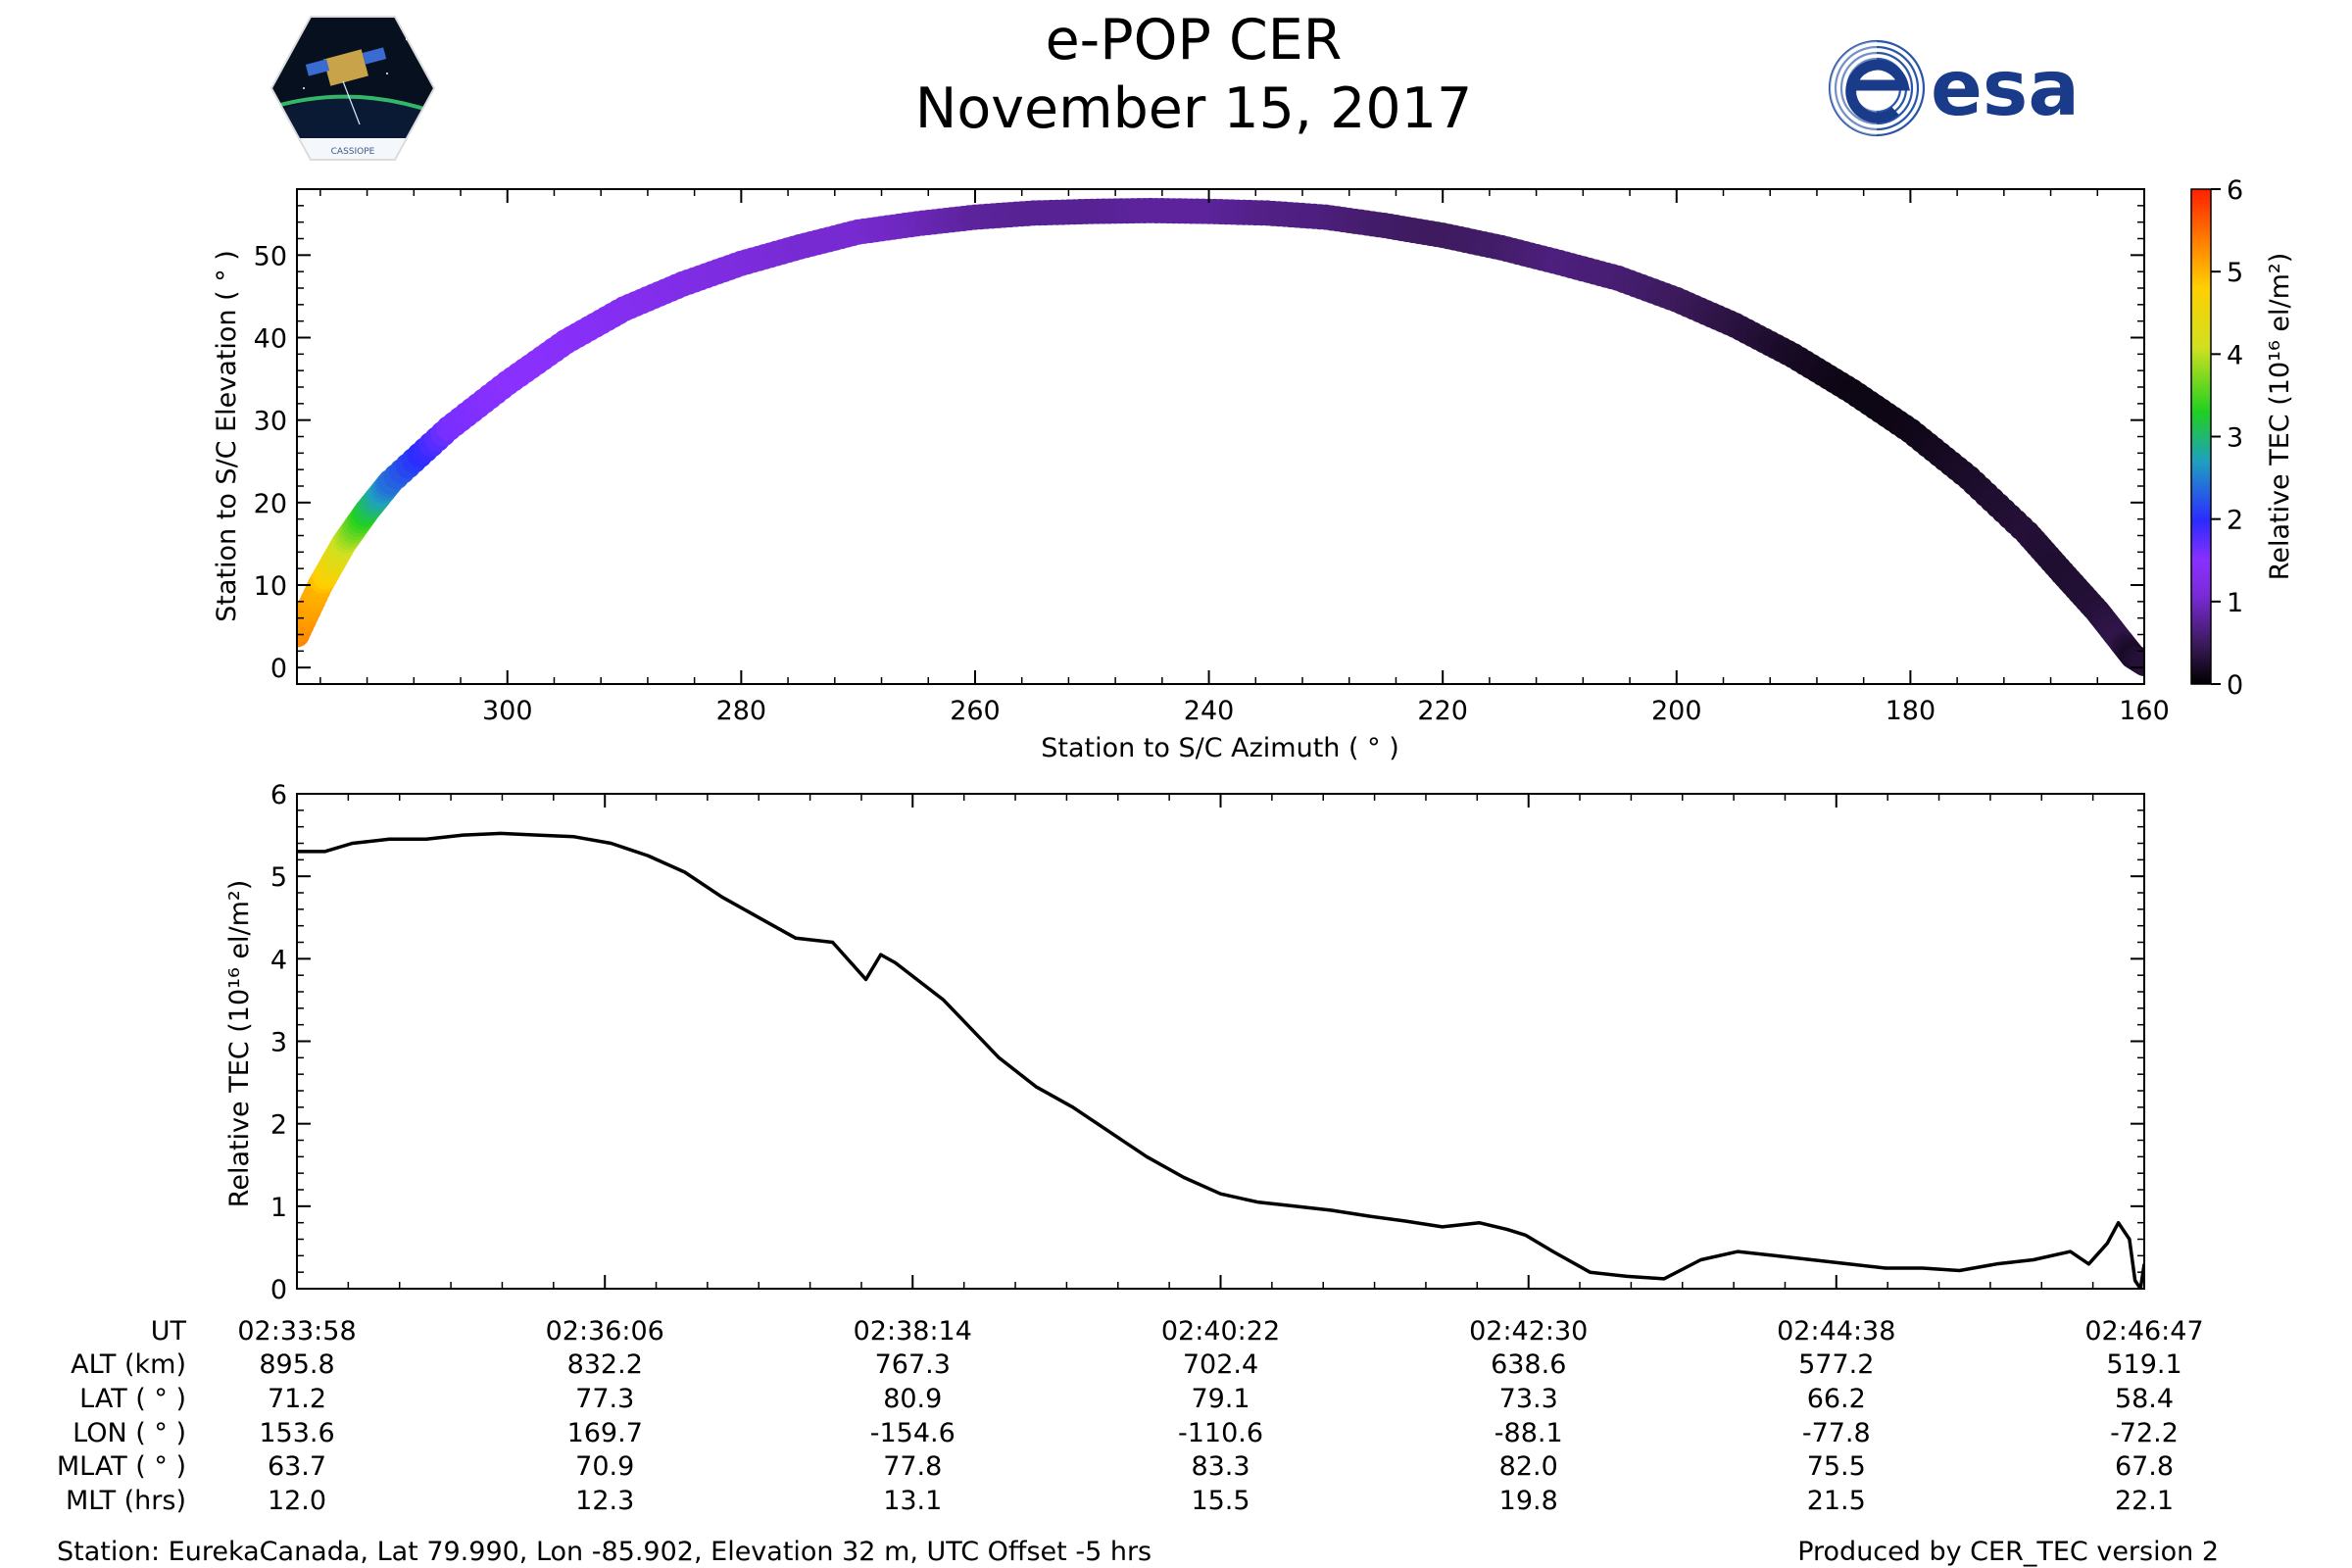  Describe the element at coordinates (1176, 1468) in the screenshot. I see `orbit-row: MLAT ( ° ) 63.7 70.9 77.8 83.3 82.0 75.5 67.8` at that location.